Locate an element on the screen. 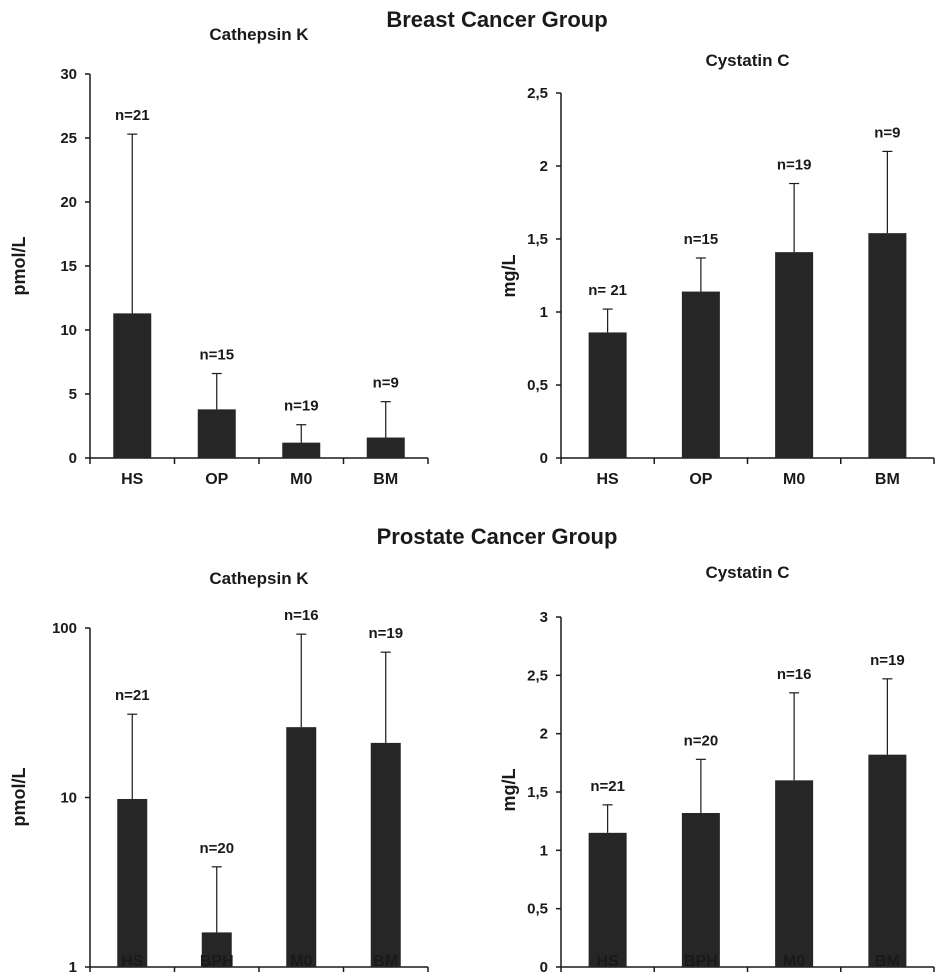 This screenshot has width=950, height=972. chart-1-category-label: BM is located at coordinates (385, 479).